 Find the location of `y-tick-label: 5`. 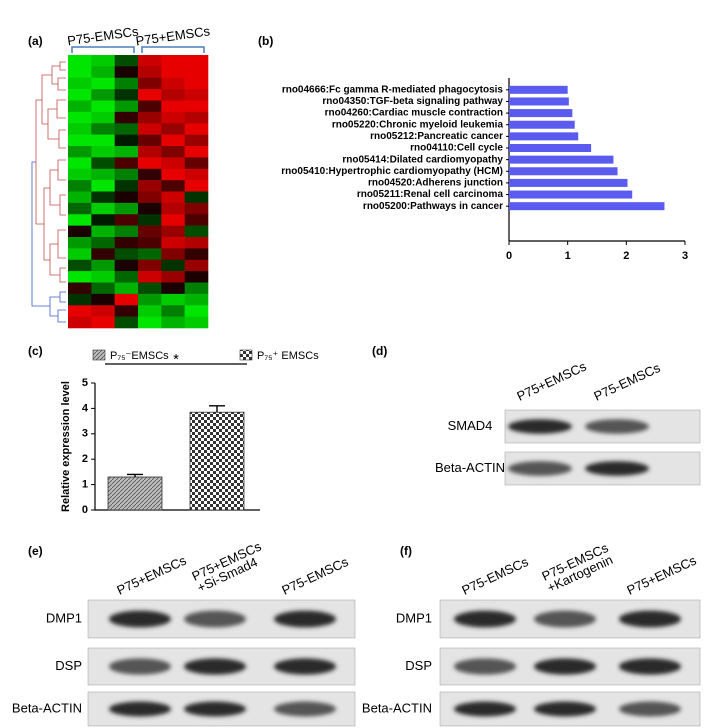

y-tick-label: 5 is located at coordinates (85, 383).